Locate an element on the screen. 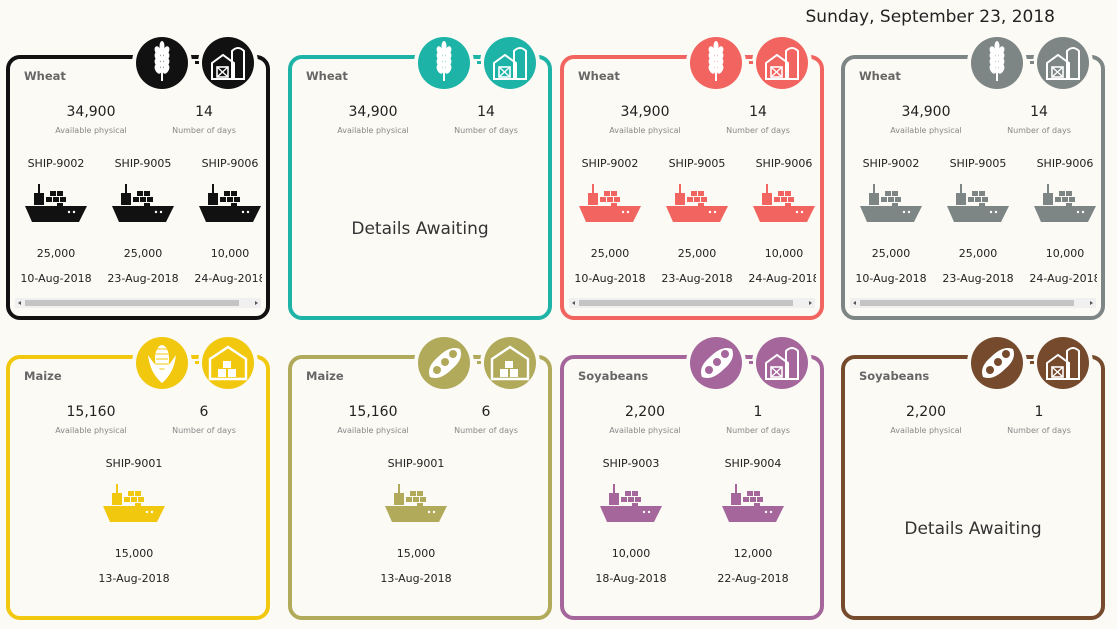  ship-id: SHIP-9003 is located at coordinates (631, 463).